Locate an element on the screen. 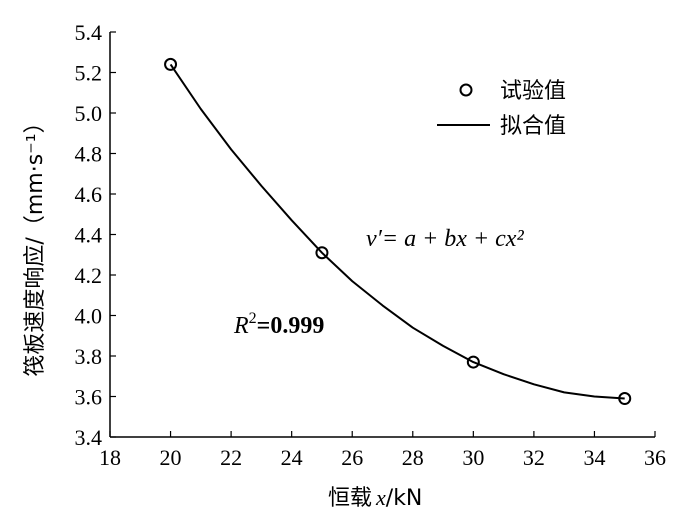 The image size is (676, 521). y-tick-label: 4.2 is located at coordinates (89, 275).